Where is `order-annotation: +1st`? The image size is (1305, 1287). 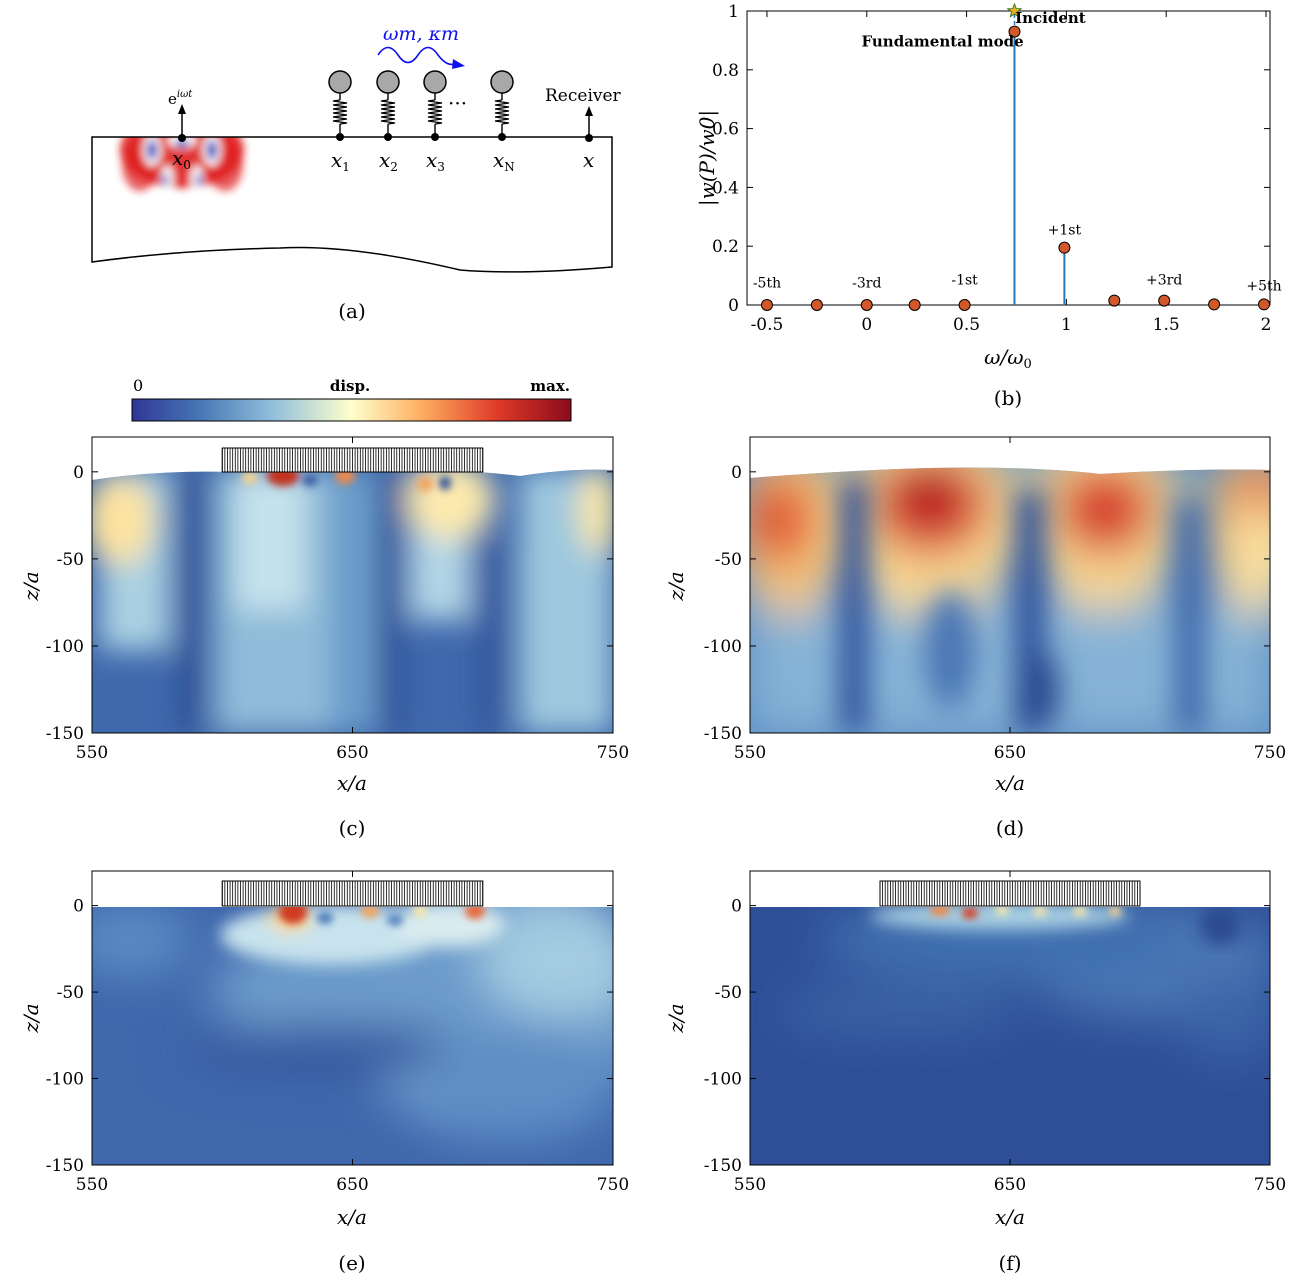 order-annotation: +1st is located at coordinates (1065, 230).